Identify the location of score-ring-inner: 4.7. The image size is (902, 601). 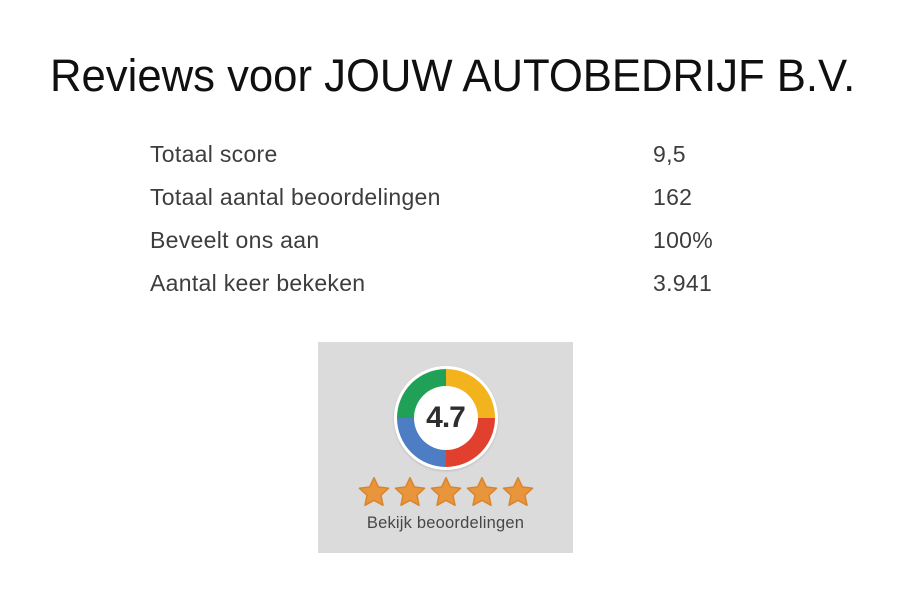
(445, 418).